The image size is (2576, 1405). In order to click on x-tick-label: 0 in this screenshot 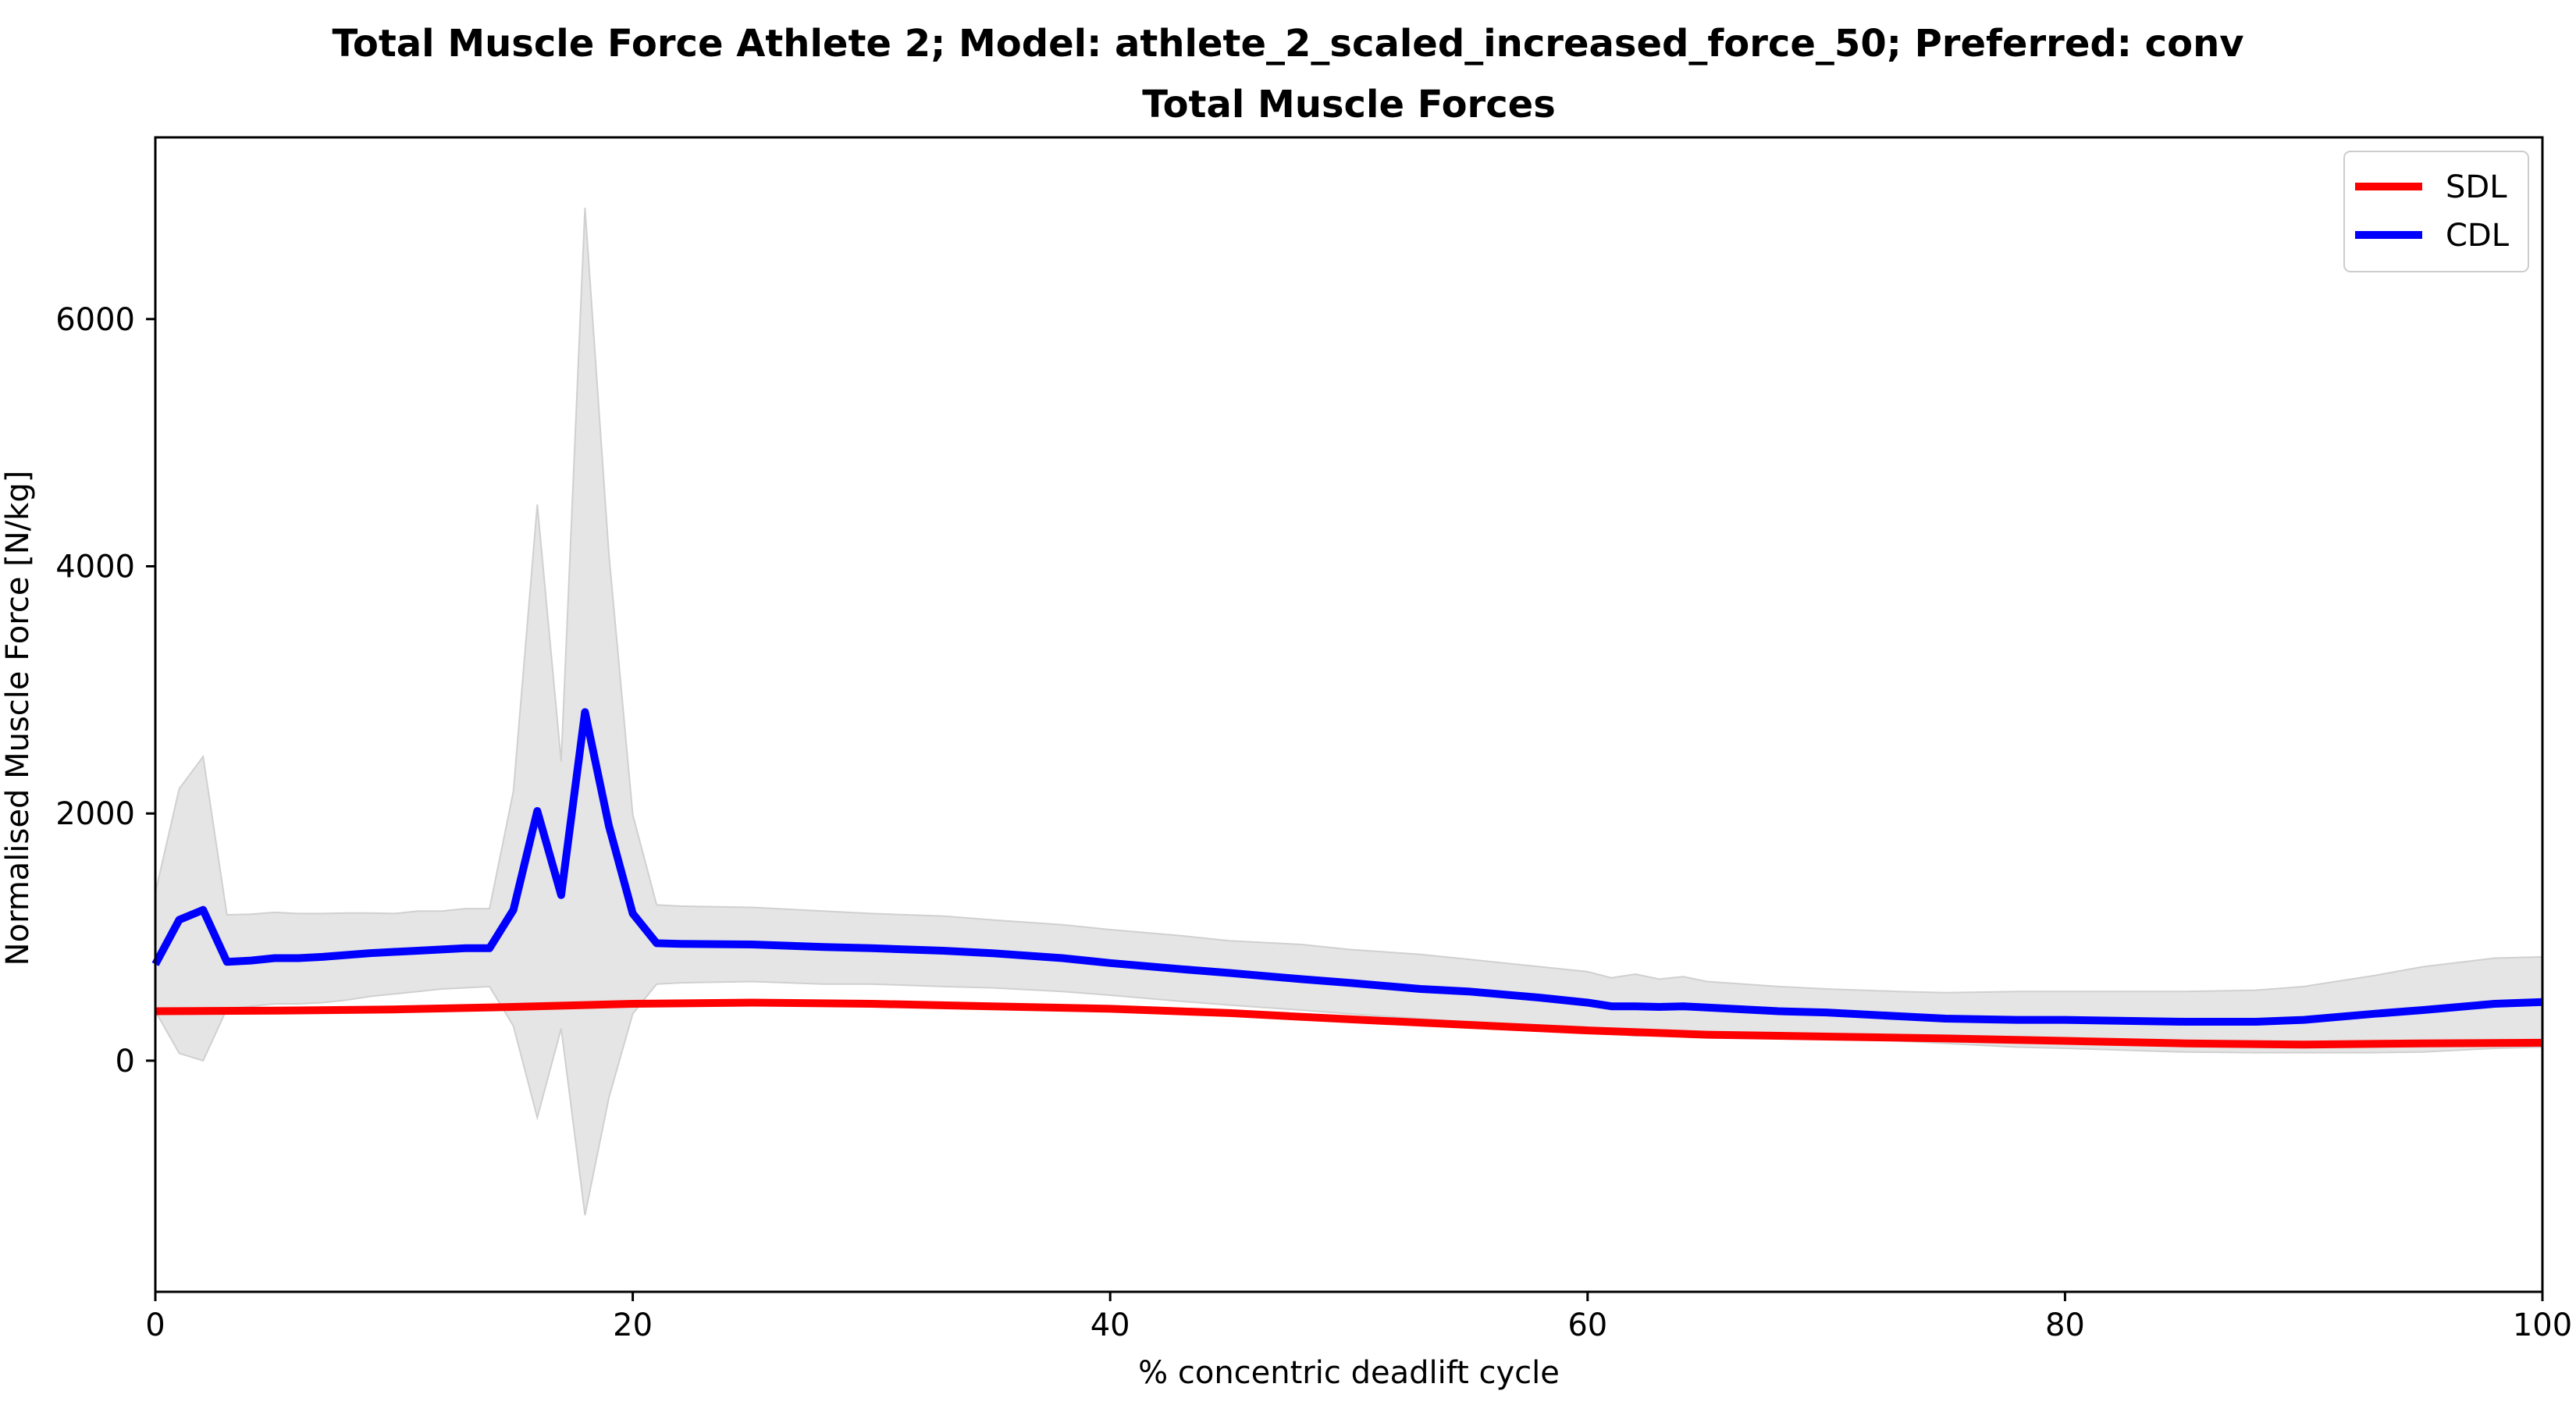, I will do `click(155, 1325)`.